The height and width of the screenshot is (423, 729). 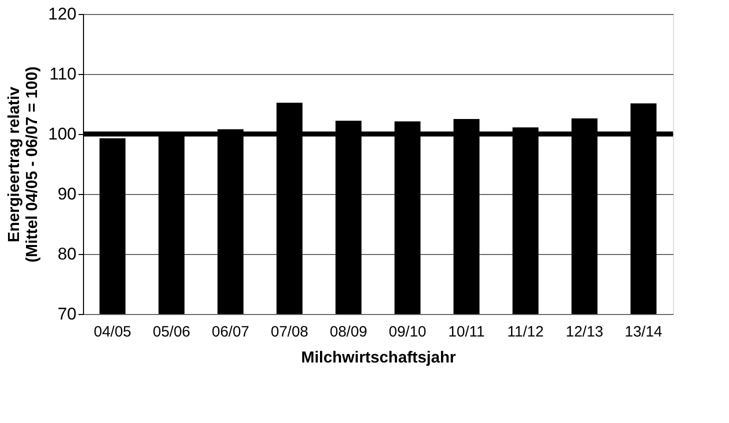 What do you see at coordinates (171, 332) in the screenshot?
I see `x-tick-label: 05/06` at bounding box center [171, 332].